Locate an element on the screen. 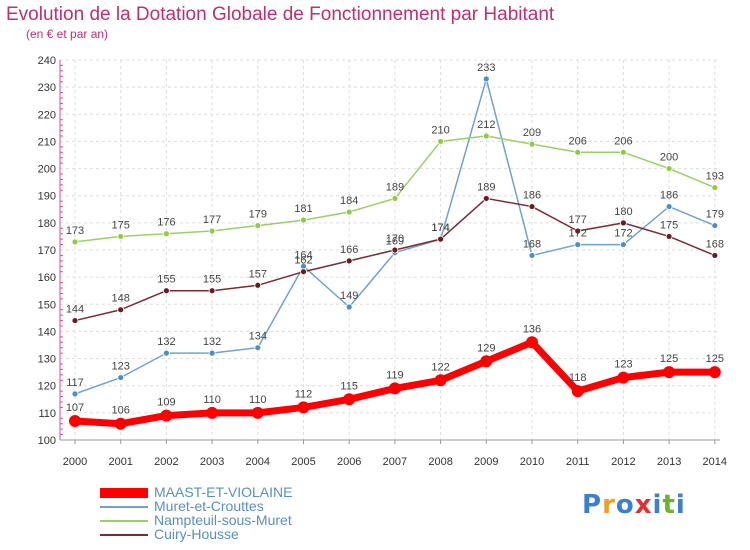  data-label: 134 is located at coordinates (258, 337).